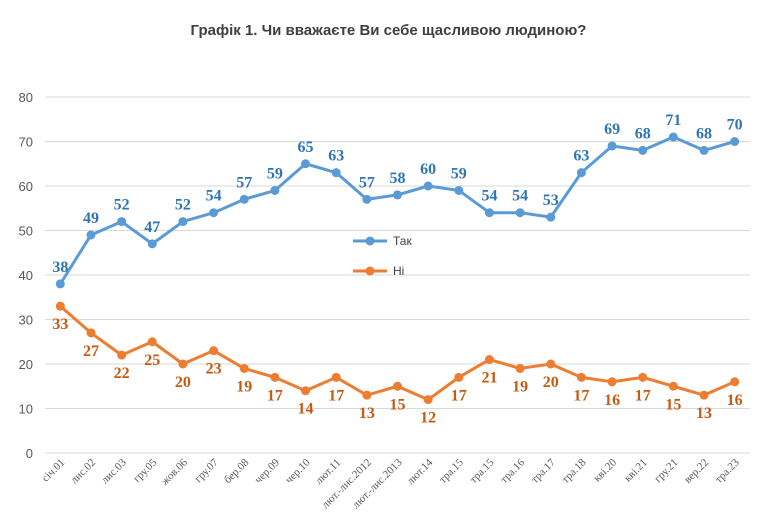 This screenshot has height=531, width=777. I want to click on data-label: 12, so click(428, 418).